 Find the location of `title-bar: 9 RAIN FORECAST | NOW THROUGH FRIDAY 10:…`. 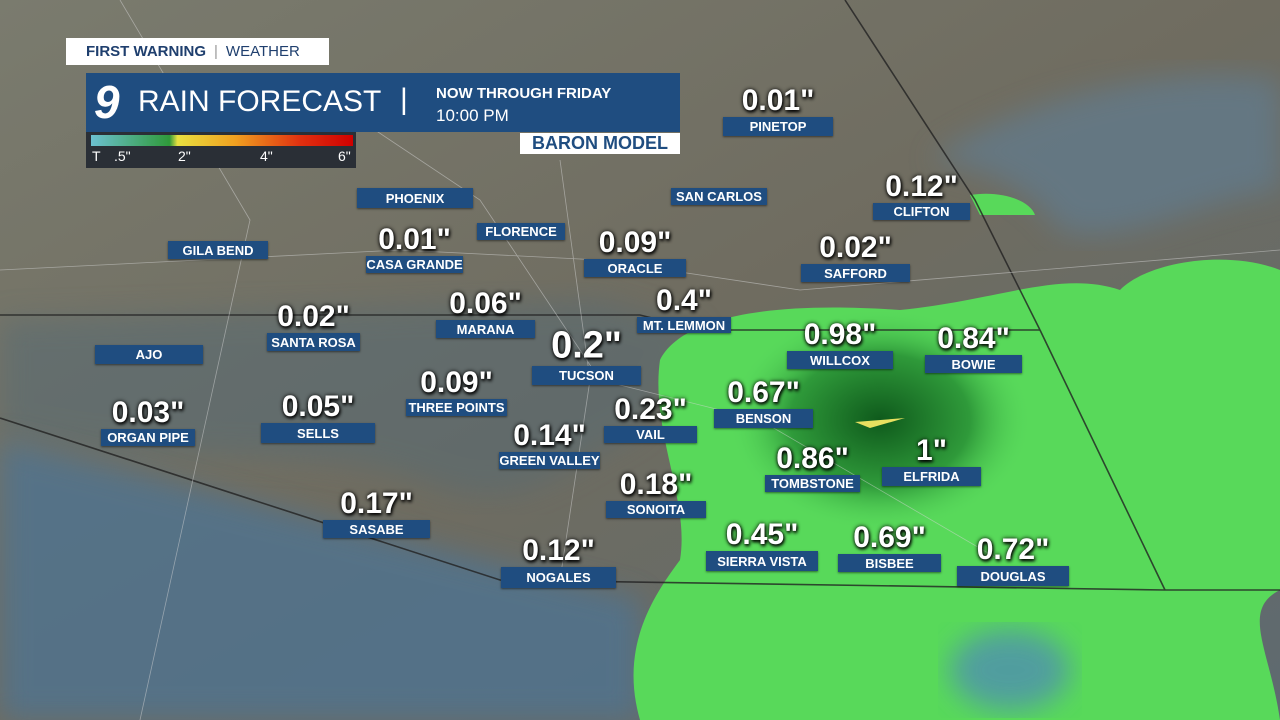

title-bar: 9 RAIN FORECAST | NOW THROUGH FRIDAY 10:… is located at coordinates (383, 102).